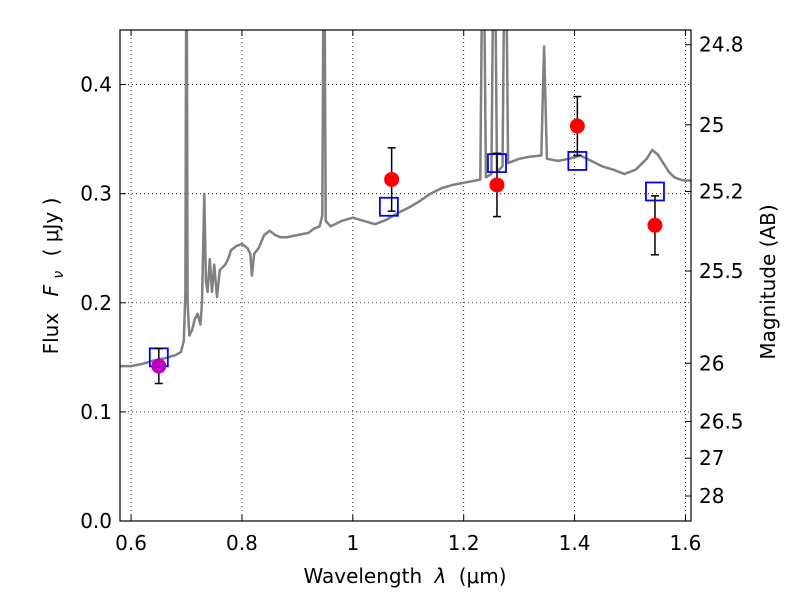  Describe the element at coordinates (464, 543) in the screenshot. I see `x-tick-label: 1.2` at that location.